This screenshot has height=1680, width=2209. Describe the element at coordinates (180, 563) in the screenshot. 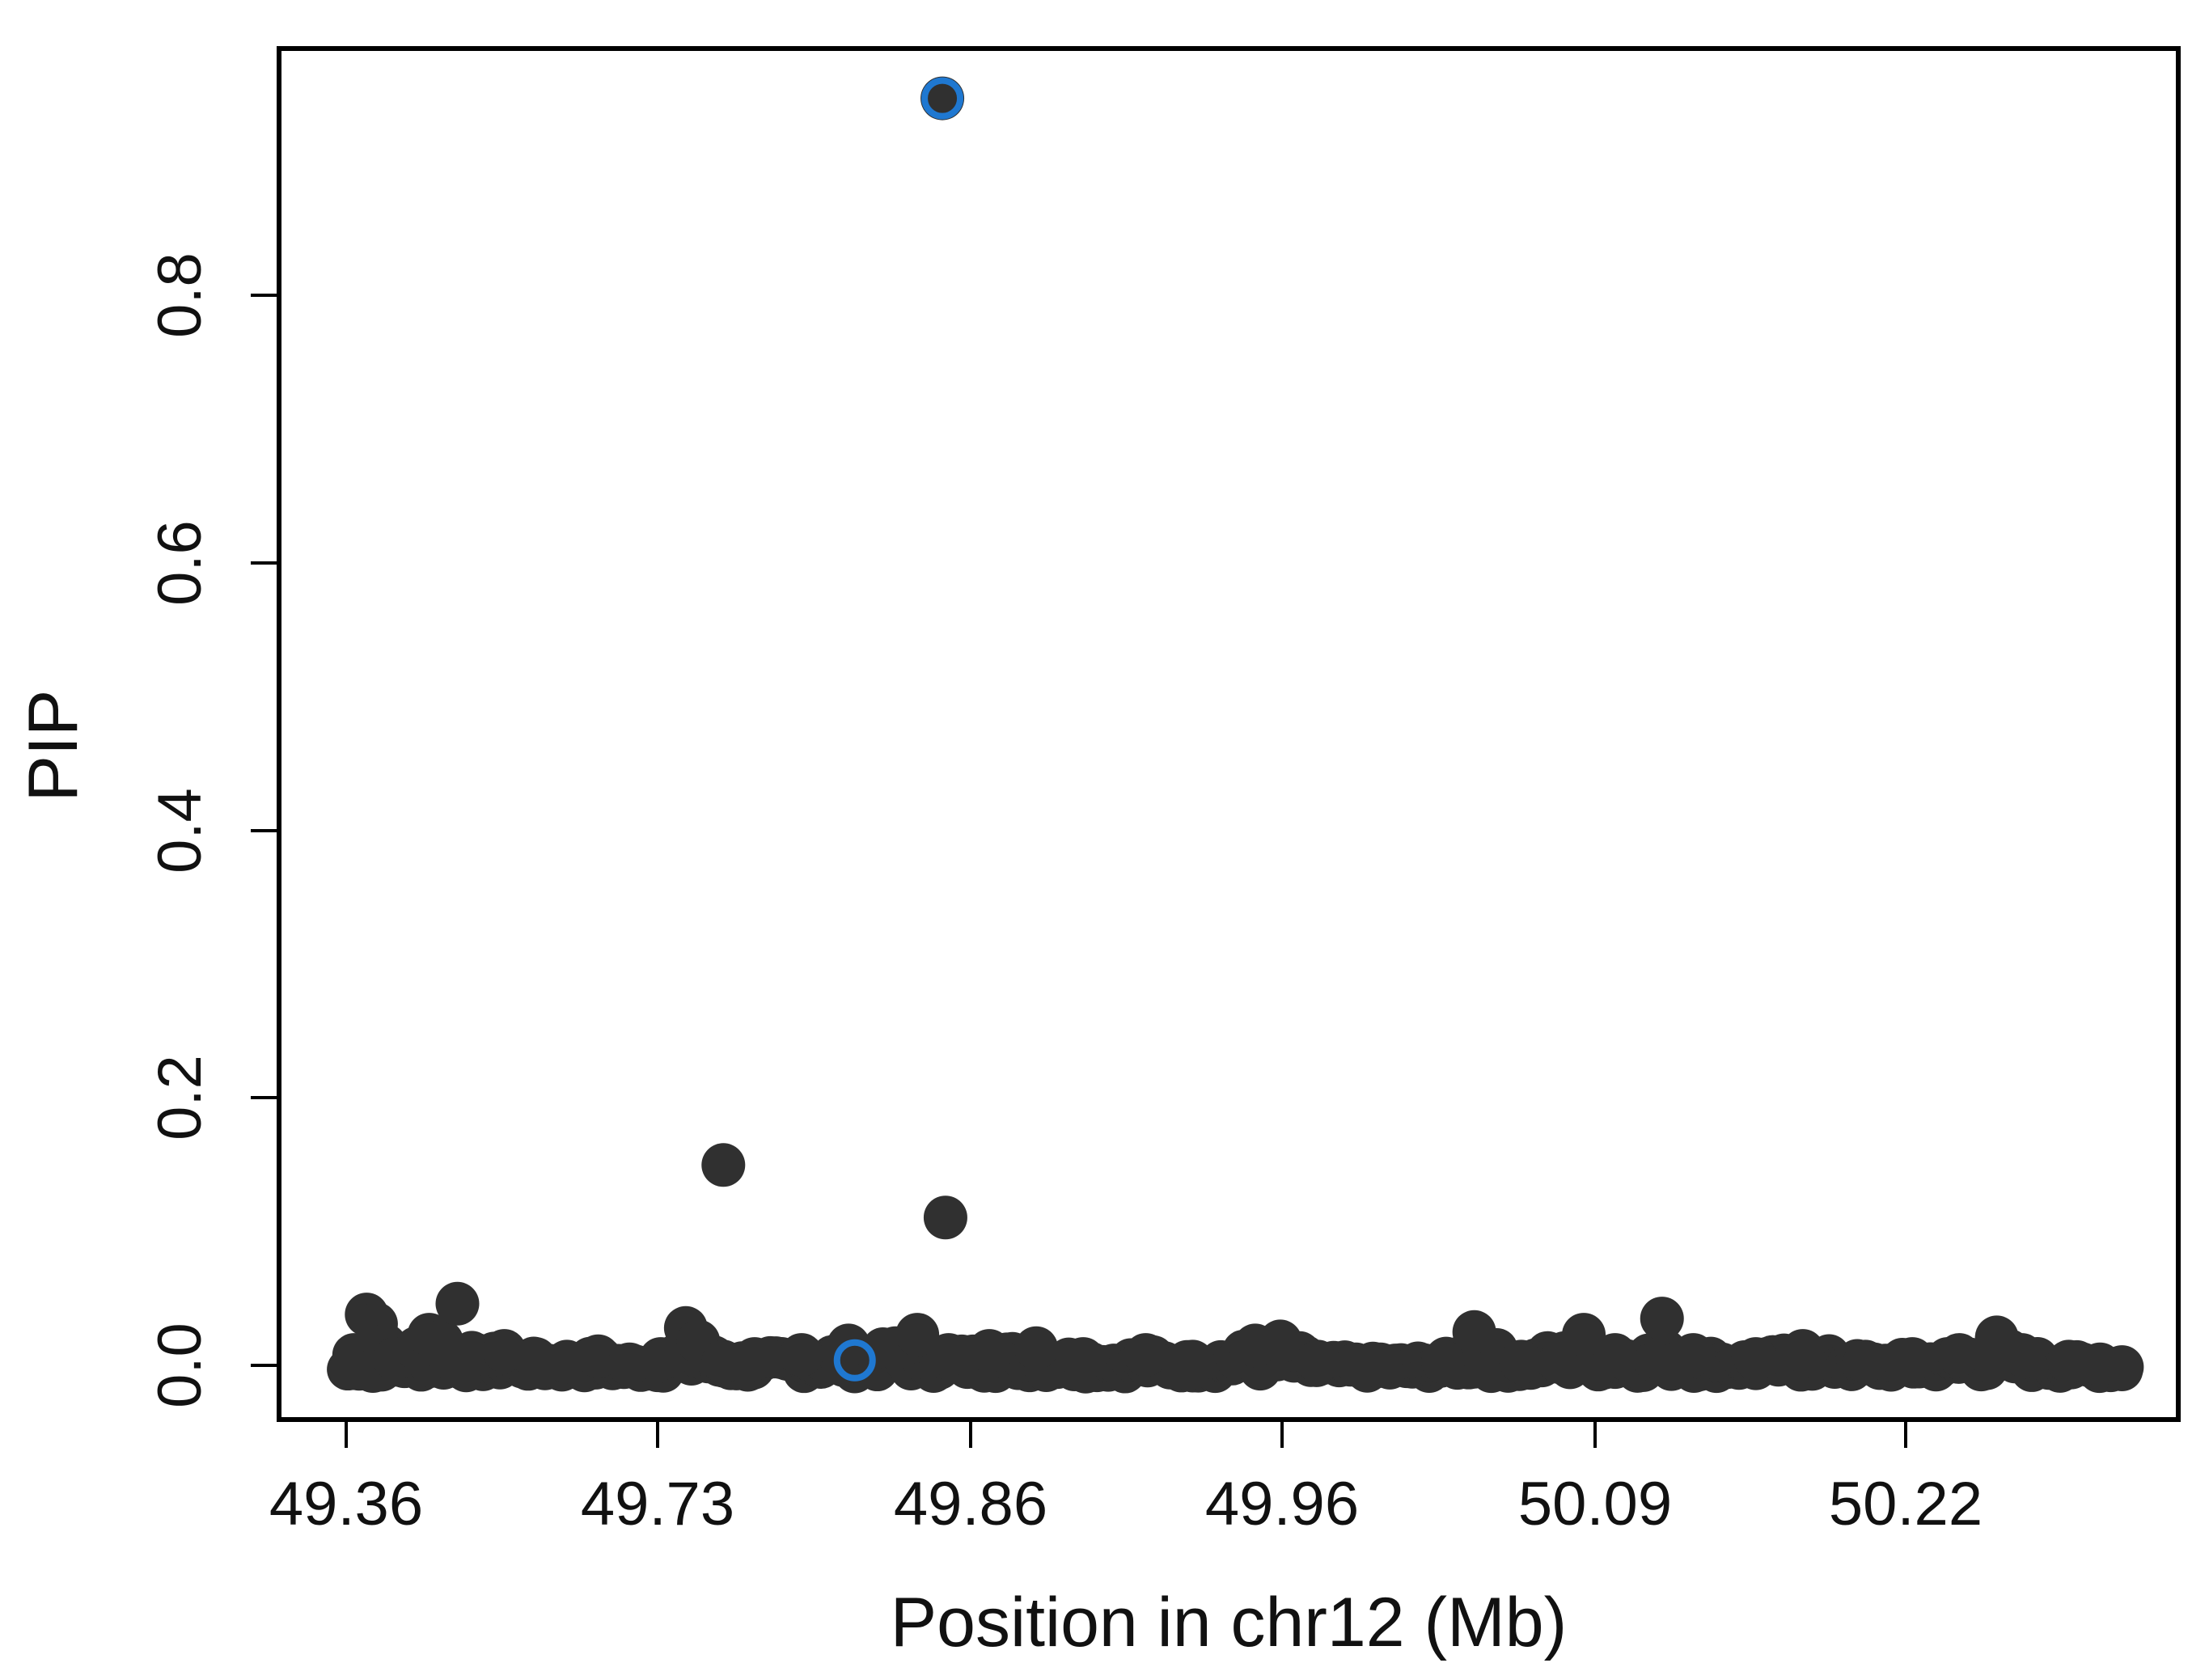

I see `y-tick-label: 0.6` at that location.